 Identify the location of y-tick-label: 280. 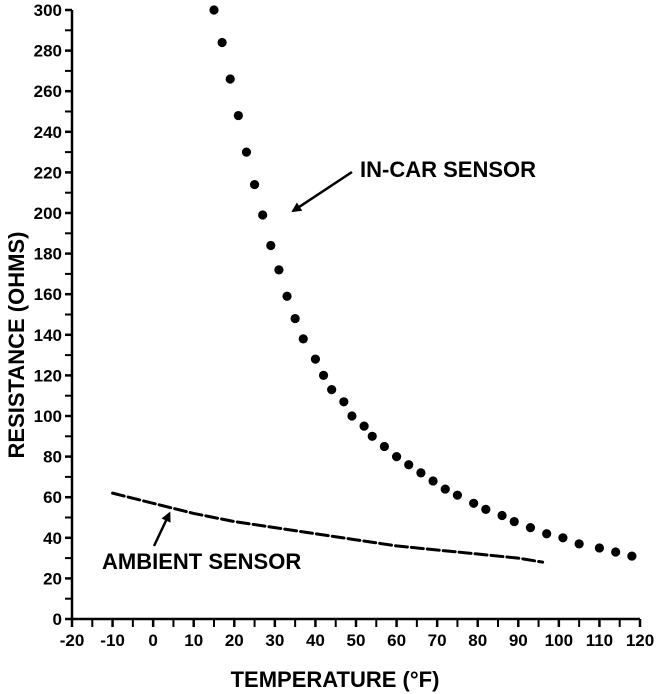
(48, 51).